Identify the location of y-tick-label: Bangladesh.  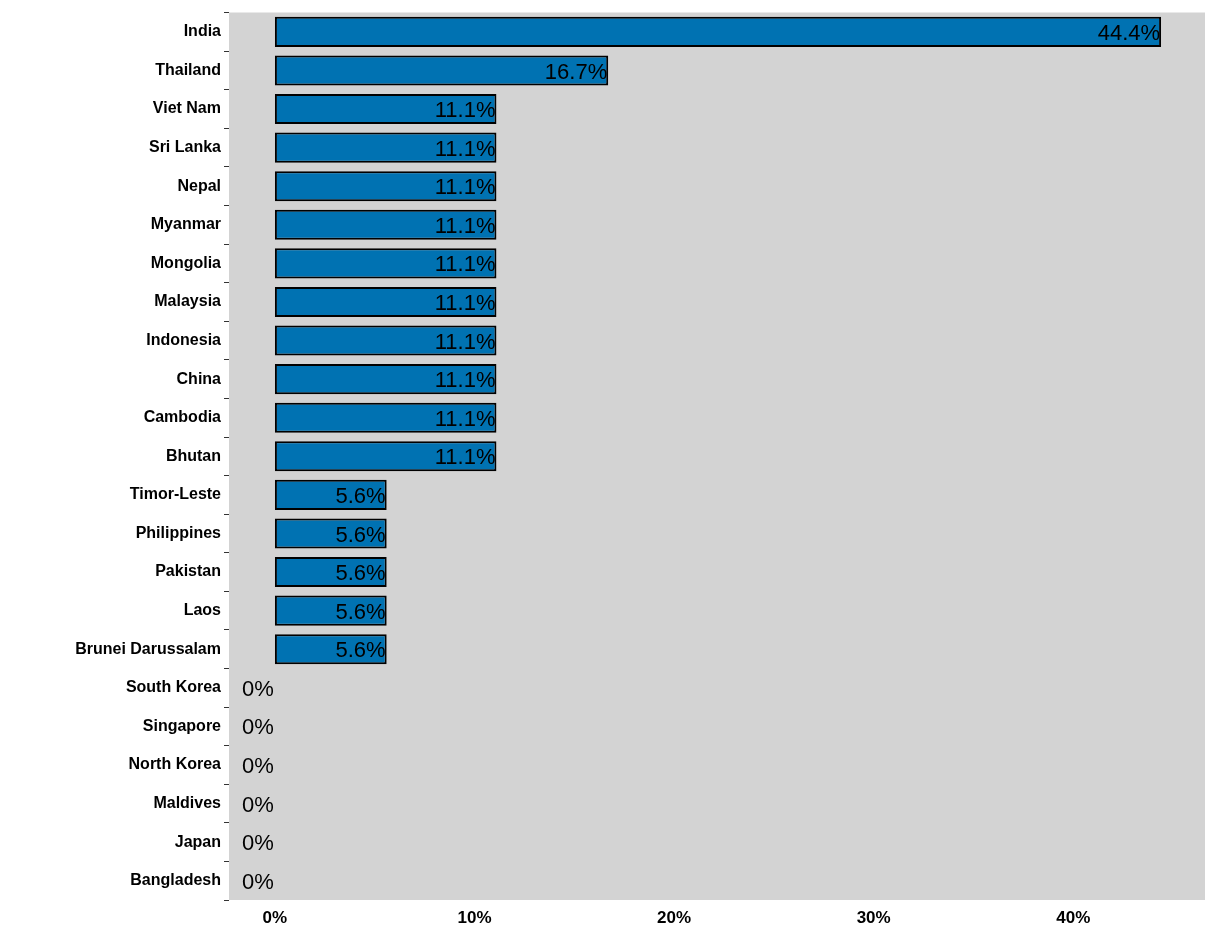
(175, 880).